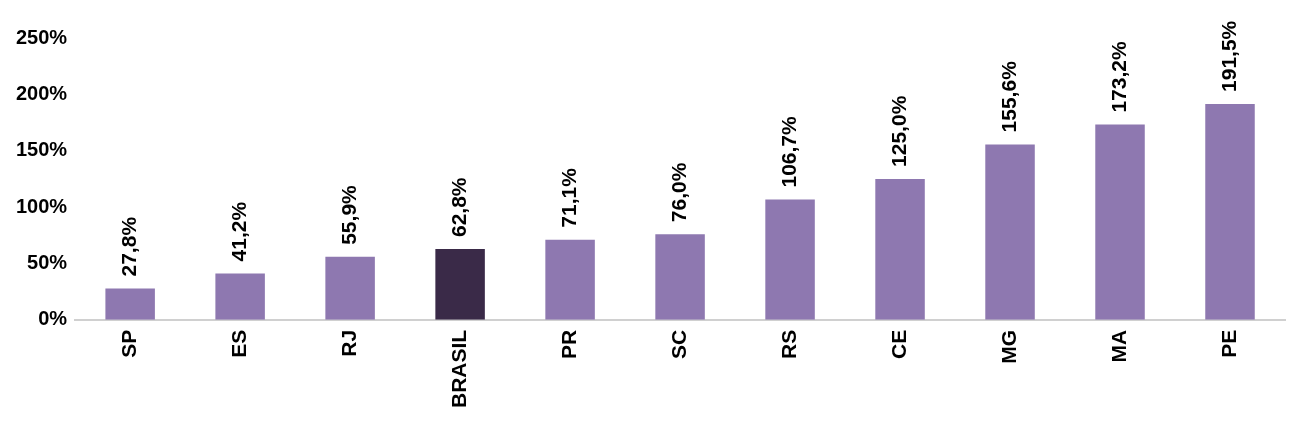 This screenshot has width=1303, height=426. I want to click on y-tick-label: 0%, so click(53, 318).